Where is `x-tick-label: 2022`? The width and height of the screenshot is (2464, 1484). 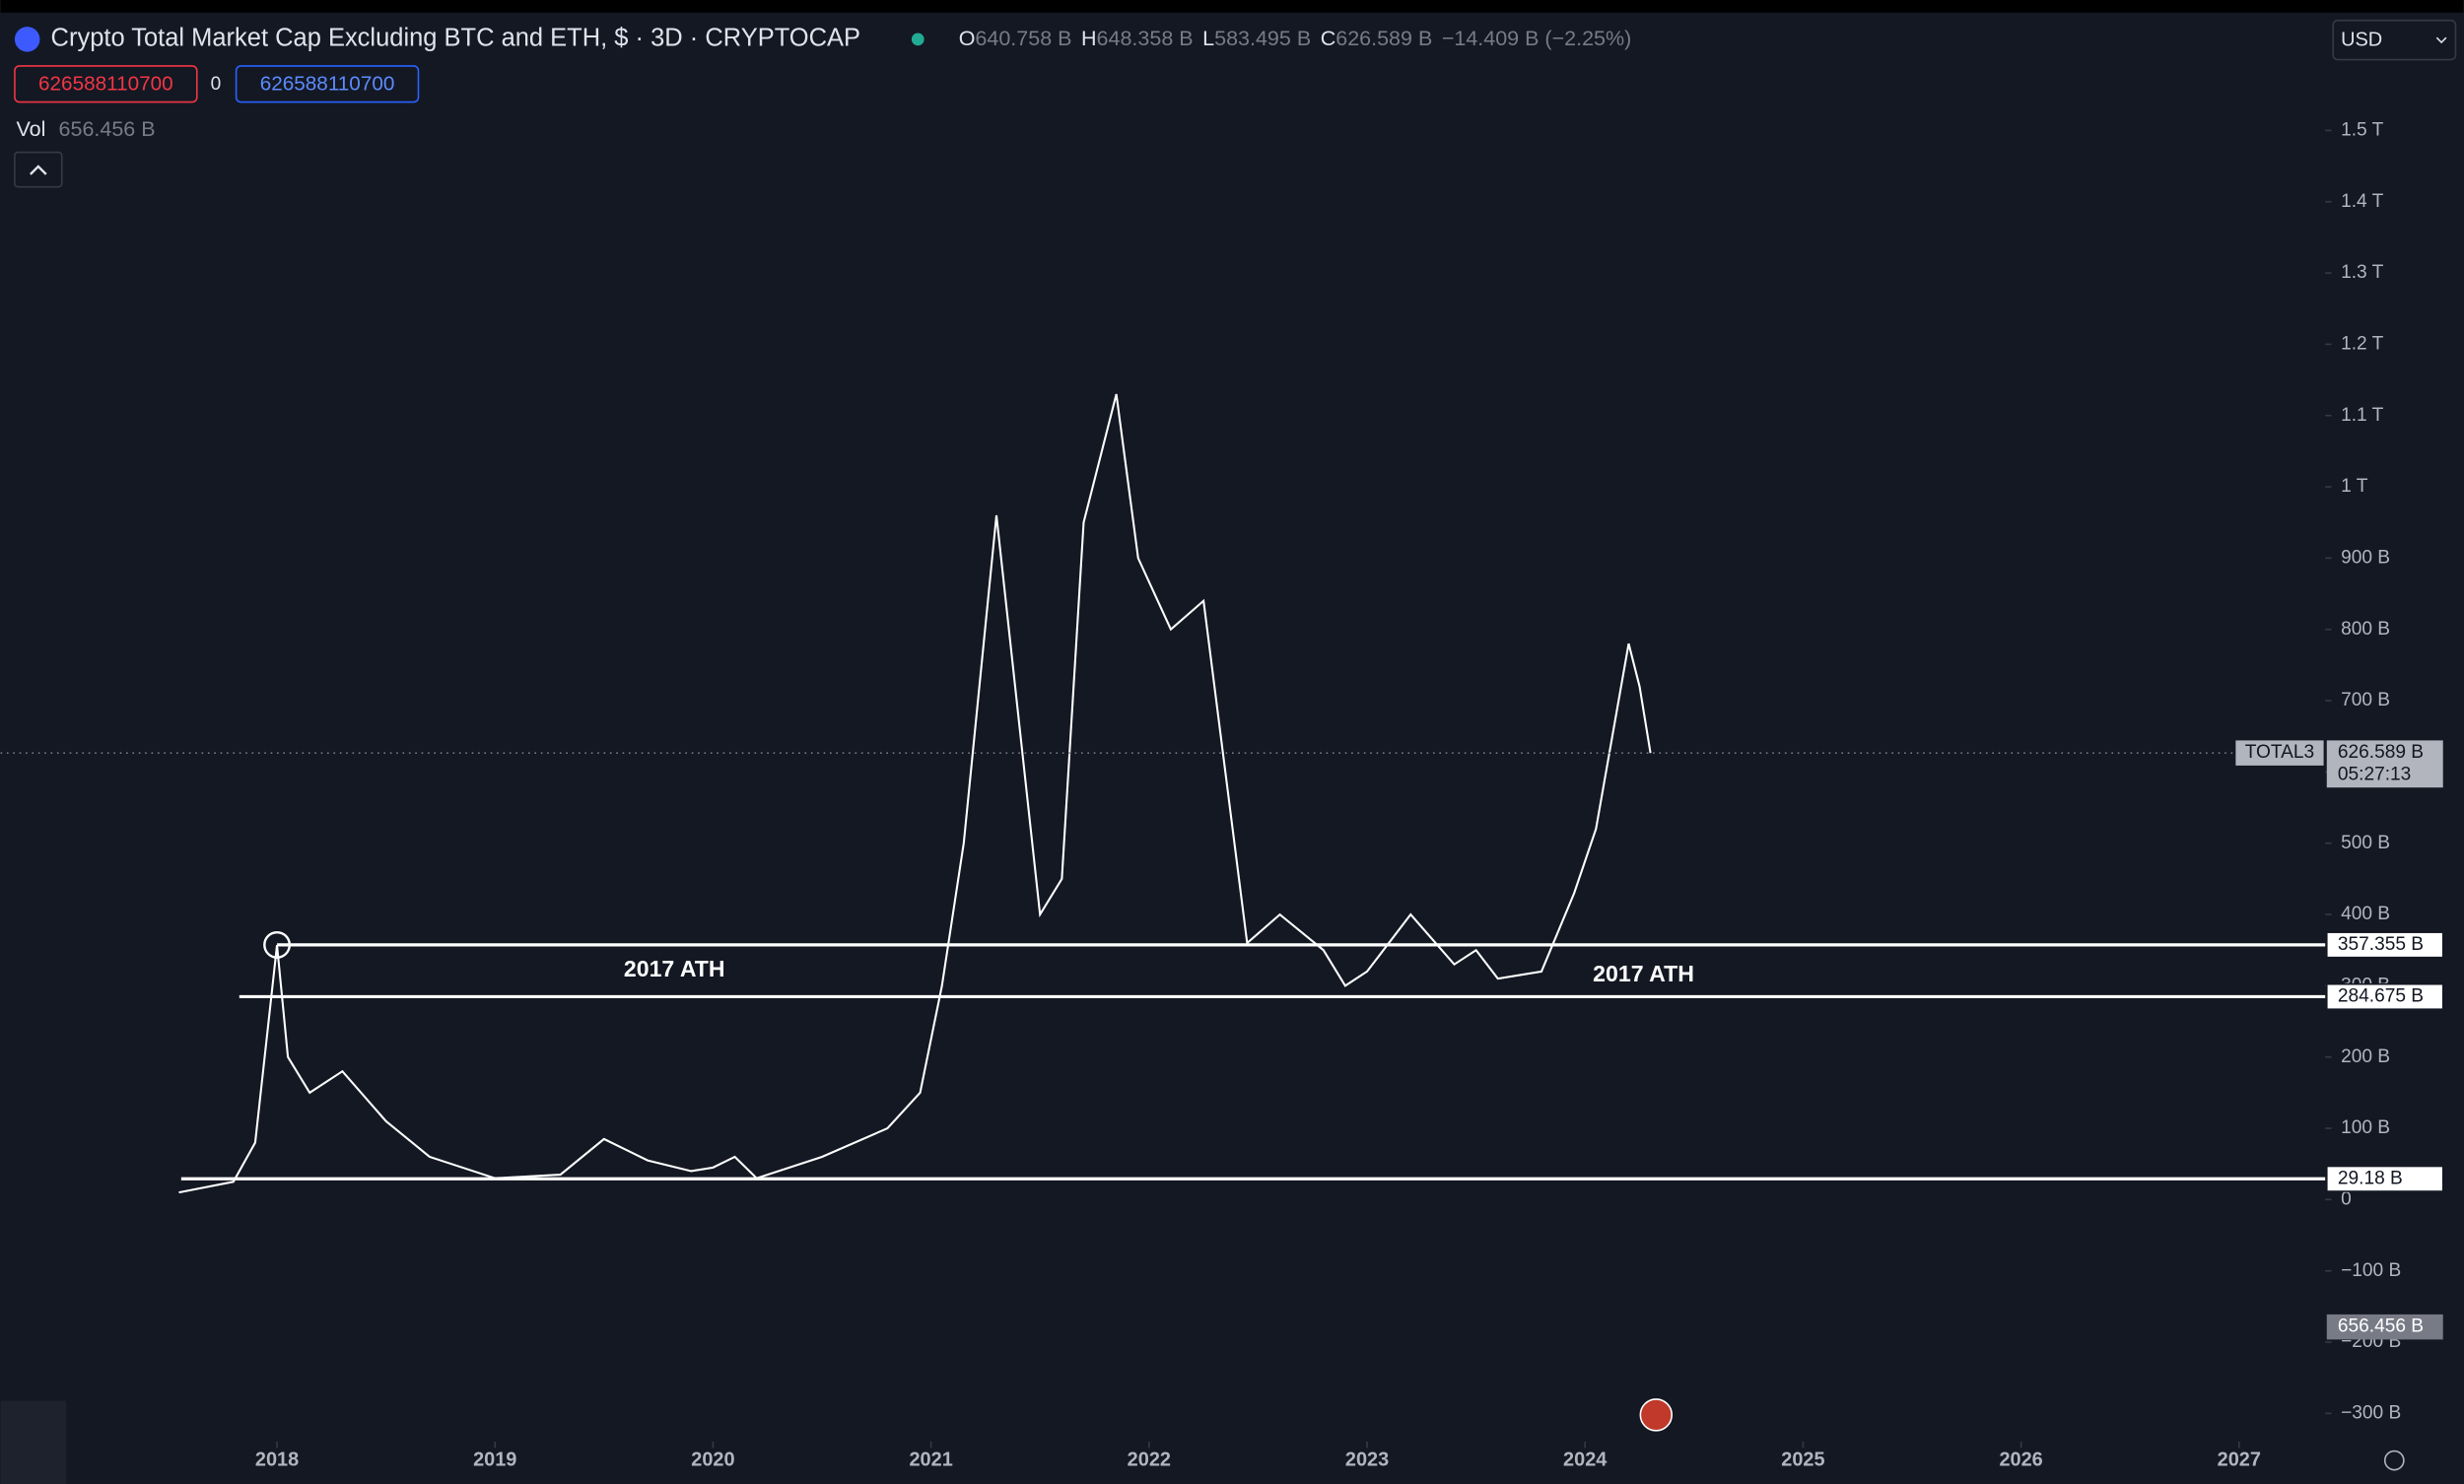 x-tick-label: 2022 is located at coordinates (1149, 1459).